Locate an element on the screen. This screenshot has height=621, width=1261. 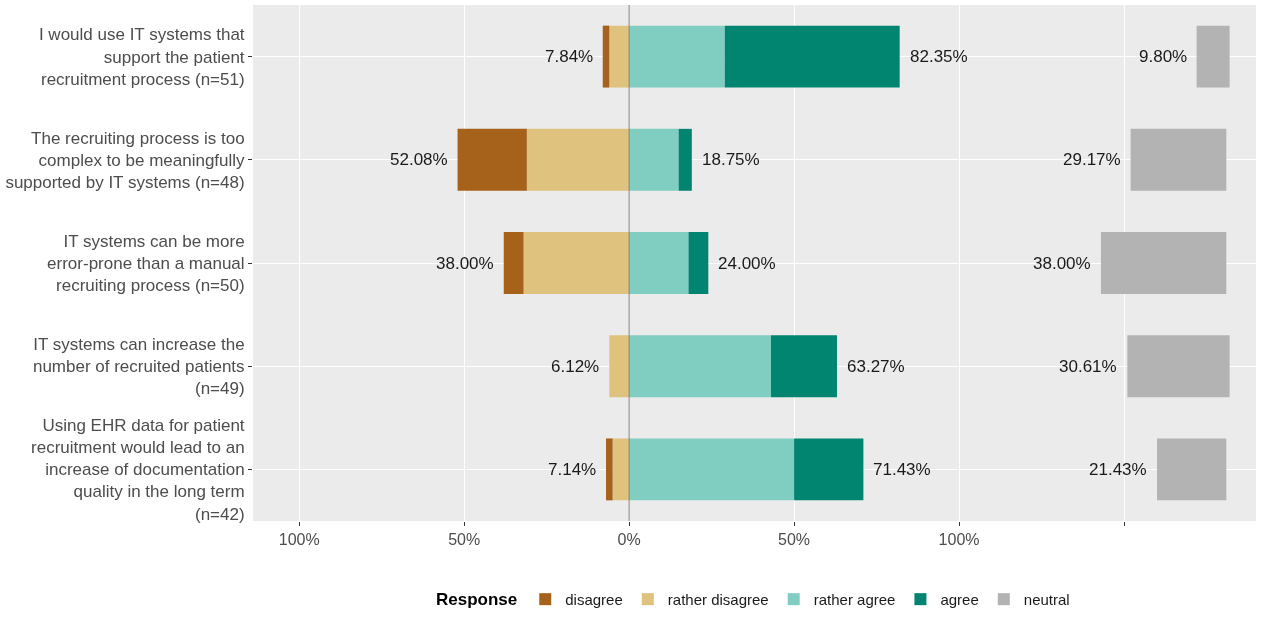
annotation: 52.08% is located at coordinates (419, 159).